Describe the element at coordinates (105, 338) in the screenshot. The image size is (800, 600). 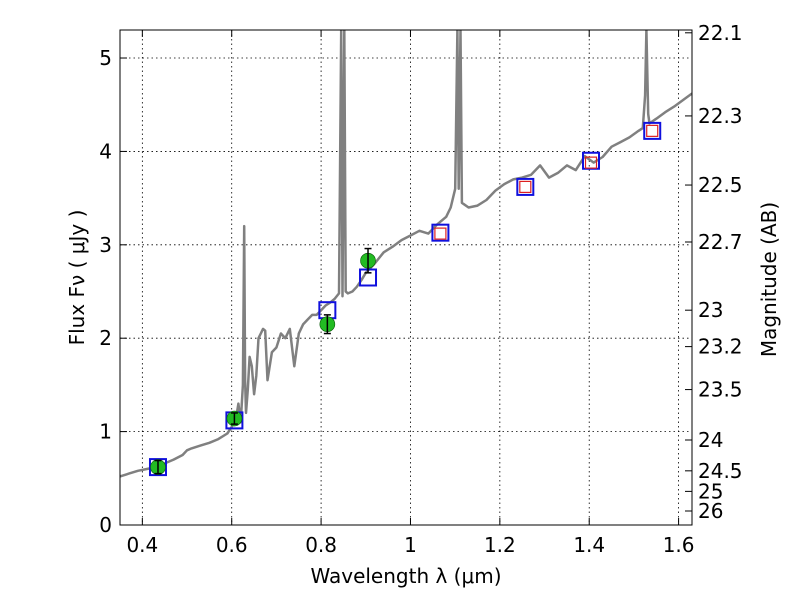
I see `y-tick-label: 2` at that location.